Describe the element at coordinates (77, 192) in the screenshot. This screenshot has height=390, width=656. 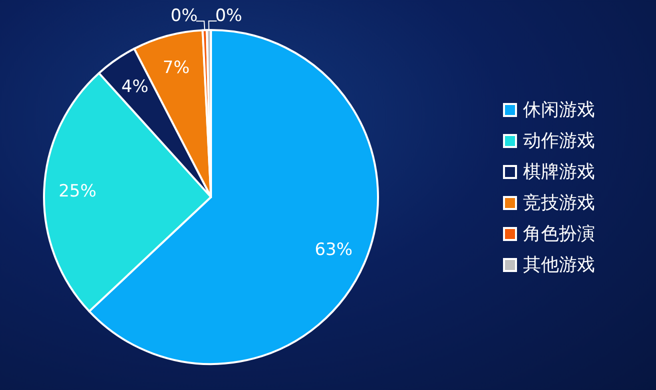
I see `data-label: 25%` at that location.